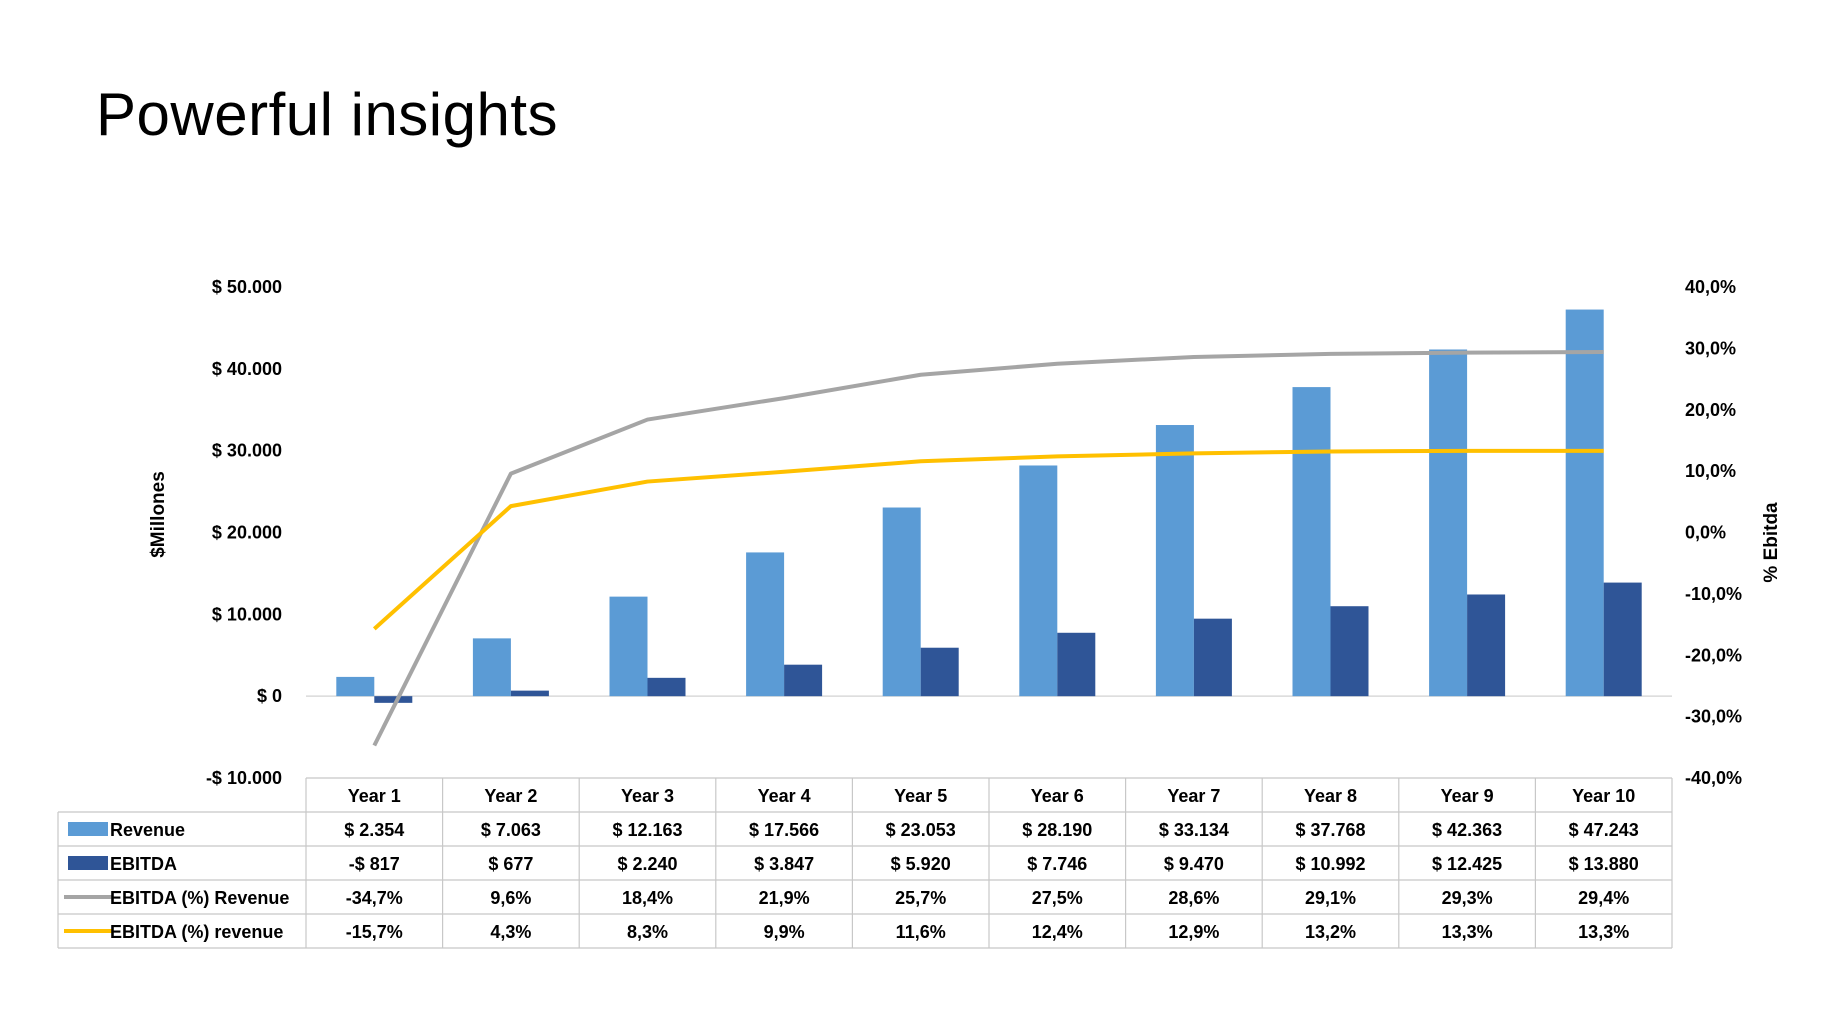 This screenshot has height=1020, width=1845. Describe the element at coordinates (196, 932) in the screenshot. I see `series-name: EBITDA (%) revenue` at that location.